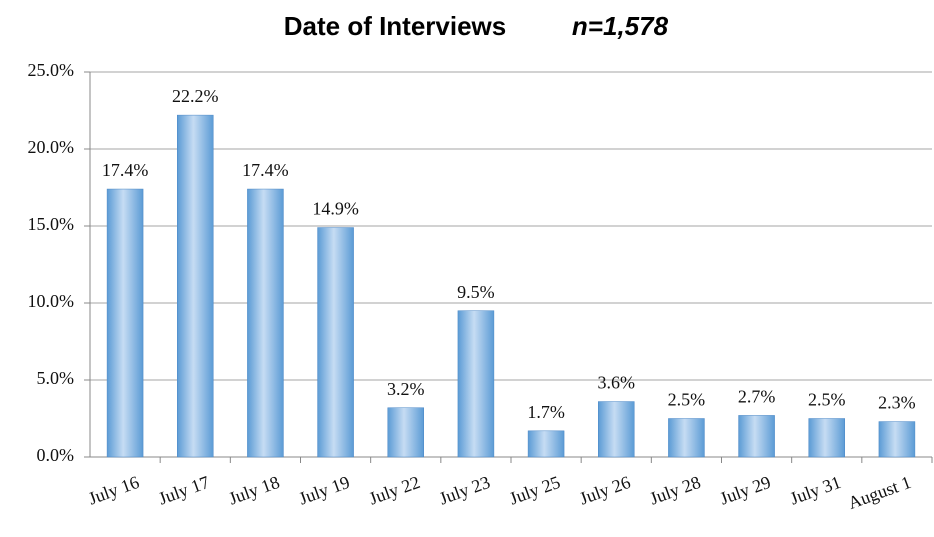  I want to click on data-label: 3.2%, so click(406, 389).